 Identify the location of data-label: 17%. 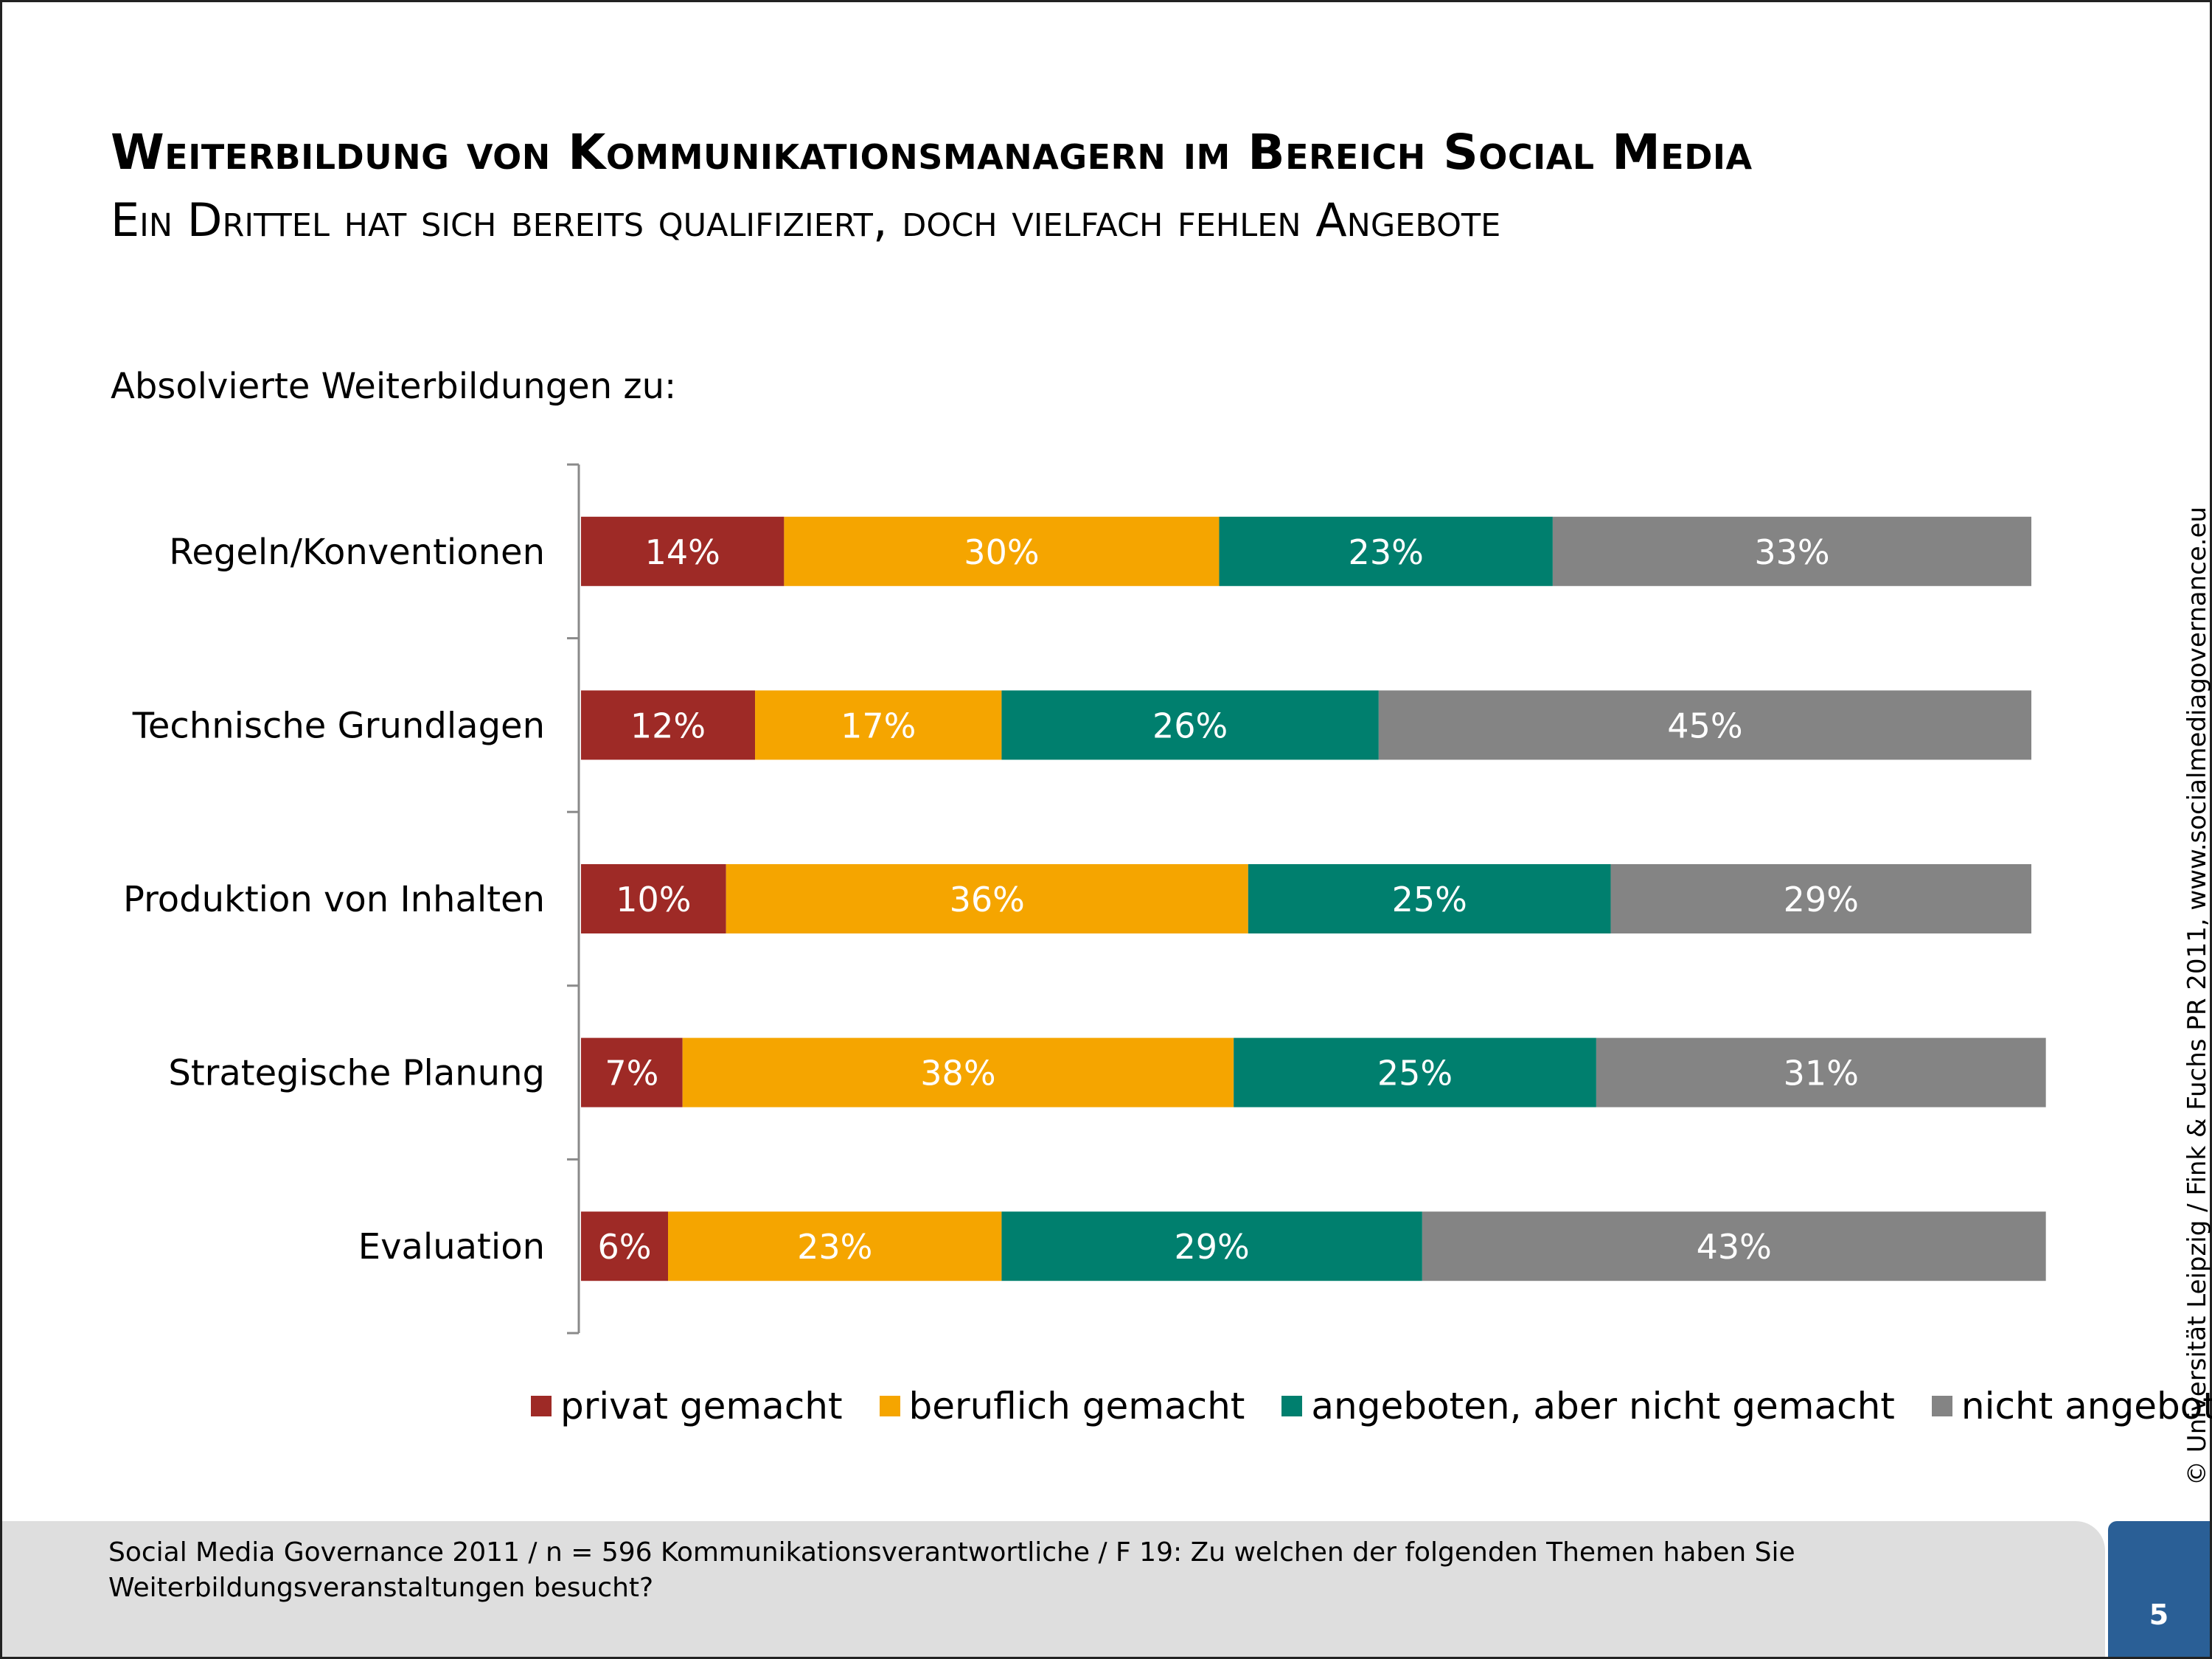
(878, 725).